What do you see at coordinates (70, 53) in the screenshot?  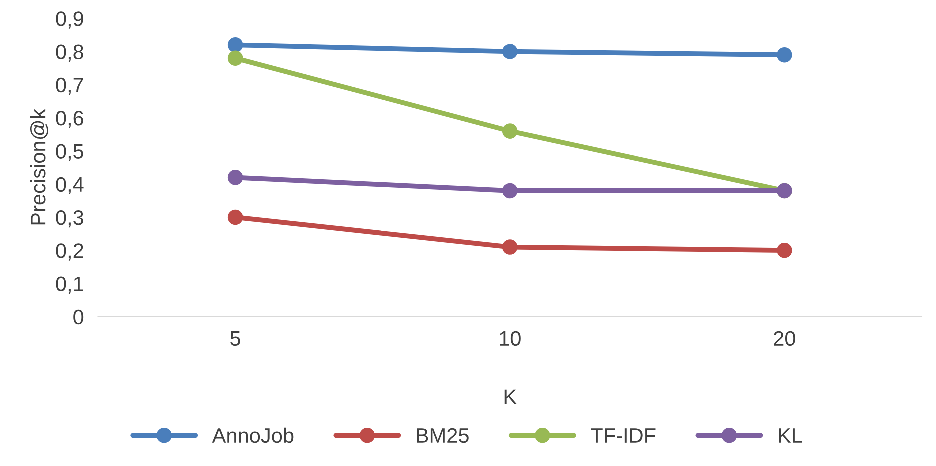 I see `y-tick-label: 0,8` at bounding box center [70, 53].